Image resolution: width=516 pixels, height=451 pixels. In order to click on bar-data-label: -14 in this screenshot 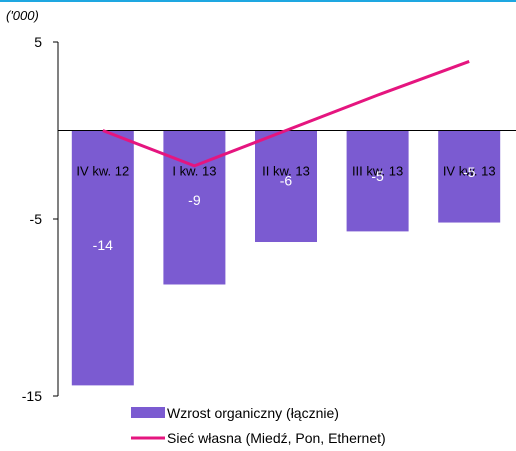, I will do `click(103, 245)`.